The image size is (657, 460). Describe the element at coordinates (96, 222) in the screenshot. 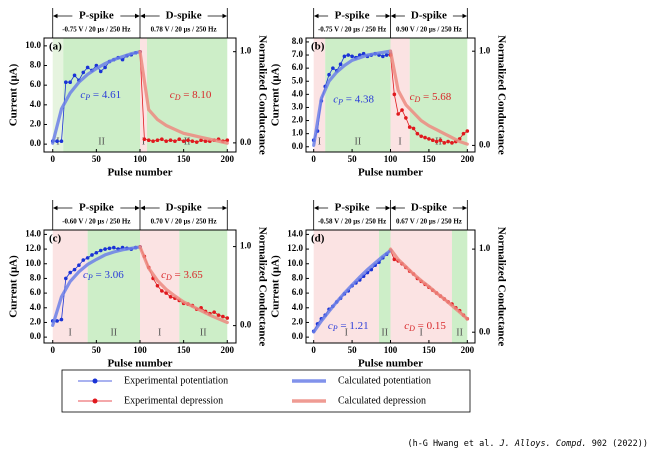

I see `header-condition: -0.60 V / 20 μs / 250 Hz` at that location.